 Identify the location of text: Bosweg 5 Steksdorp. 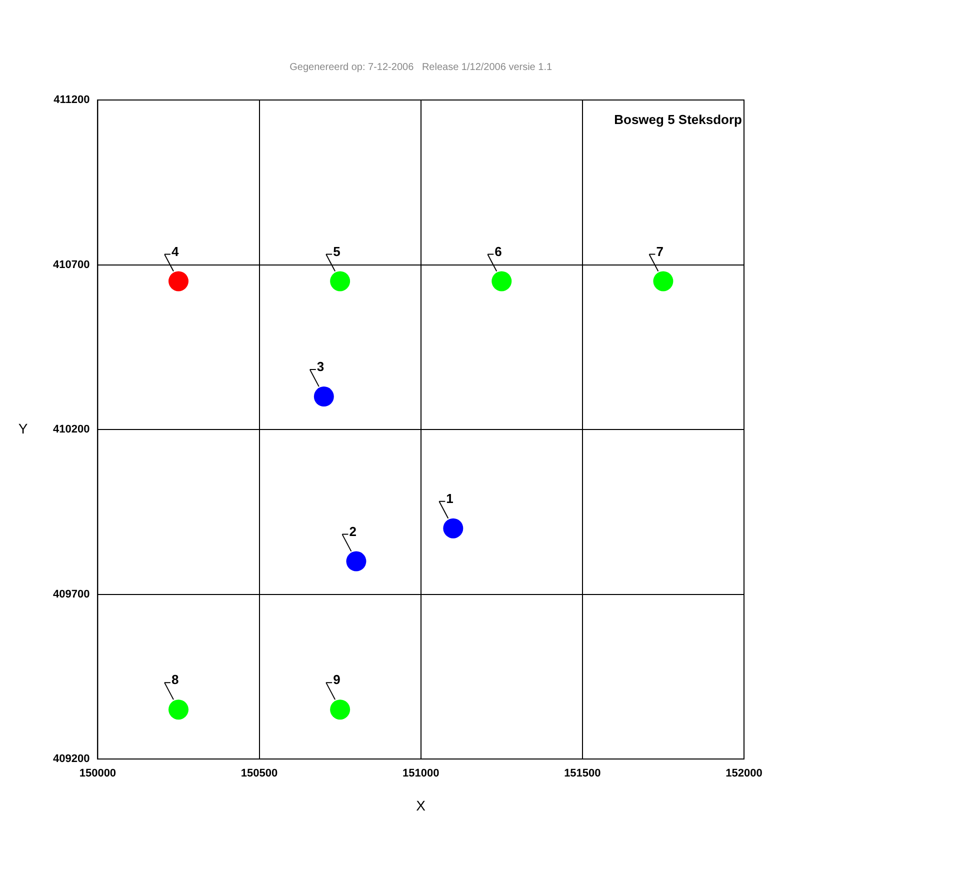
(678, 120).